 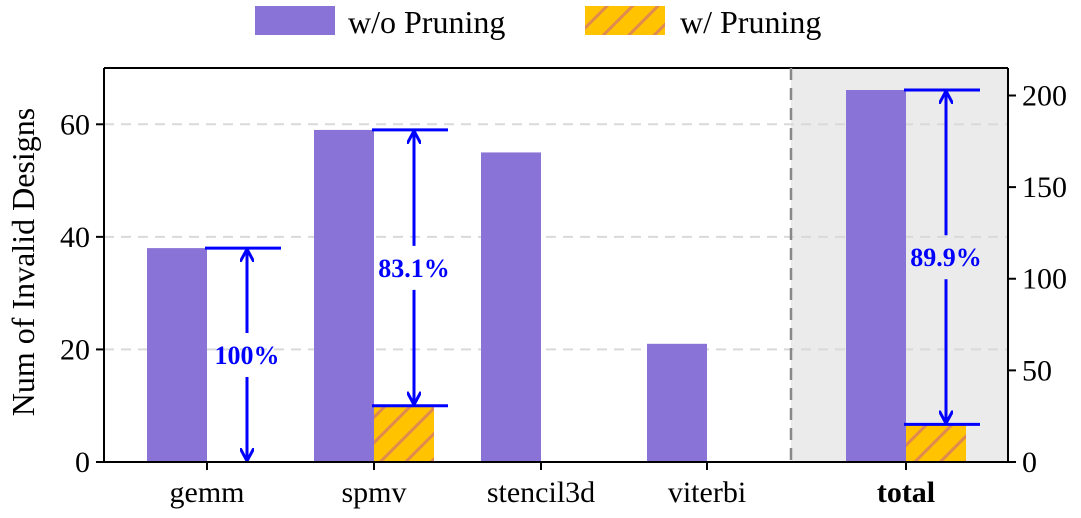 What do you see at coordinates (373, 492) in the screenshot?
I see `x-tick-label-spmv: spmv` at bounding box center [373, 492].